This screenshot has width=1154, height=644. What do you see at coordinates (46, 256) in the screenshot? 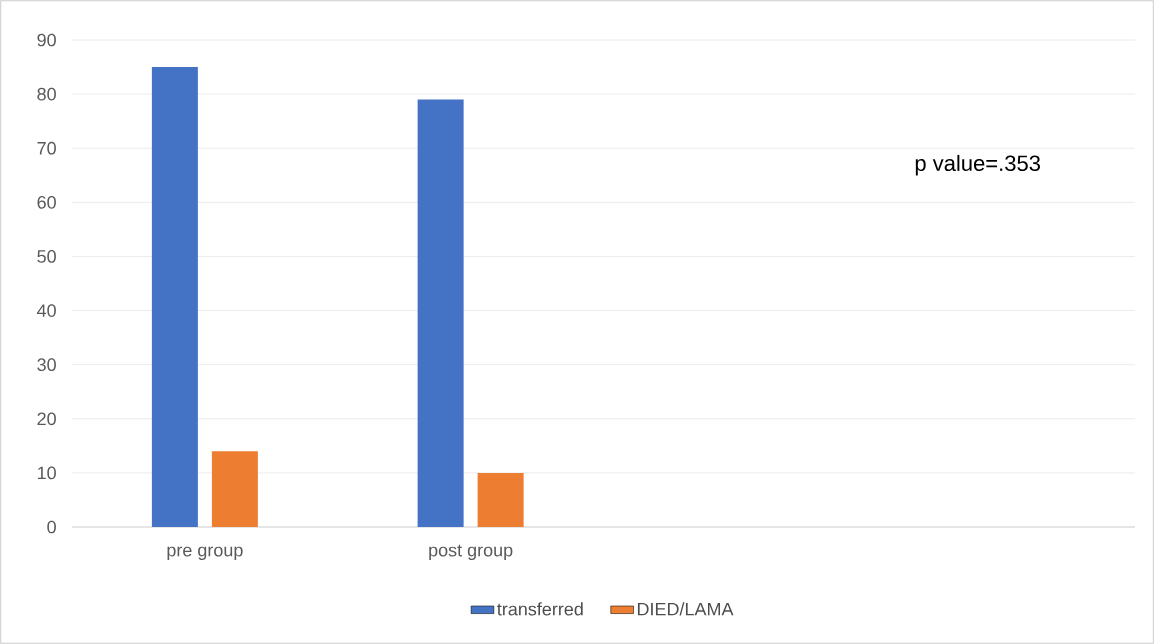
I see `y-tick-label: 50` at bounding box center [46, 256].